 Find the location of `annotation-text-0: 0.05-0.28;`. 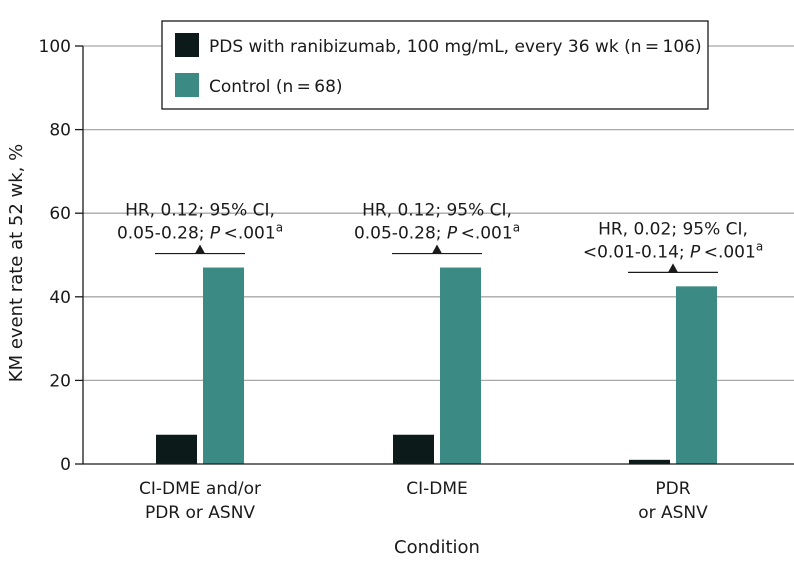

annotation-text-0: 0.05-0.28; is located at coordinates (163, 234).